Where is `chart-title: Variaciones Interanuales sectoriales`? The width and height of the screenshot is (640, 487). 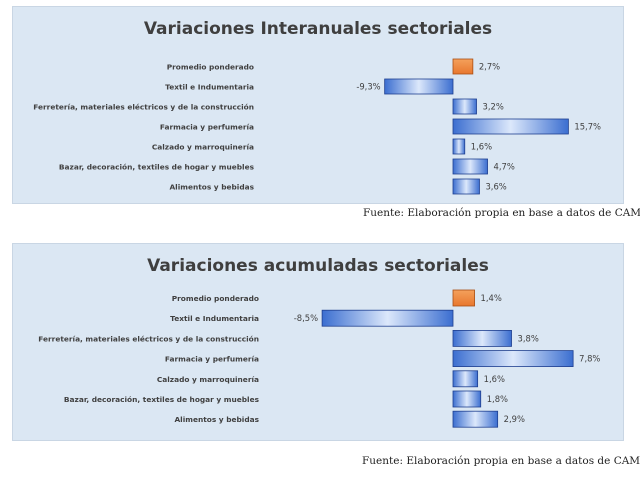
chart-title: Variaciones Interanuales sectoriales is located at coordinates (318, 29).